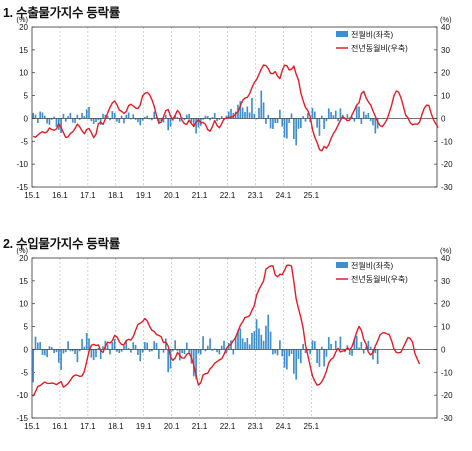 This screenshot has width=472, height=451. What do you see at coordinates (443, 349) in the screenshot?
I see `right-tick-label: 0` at bounding box center [443, 349].